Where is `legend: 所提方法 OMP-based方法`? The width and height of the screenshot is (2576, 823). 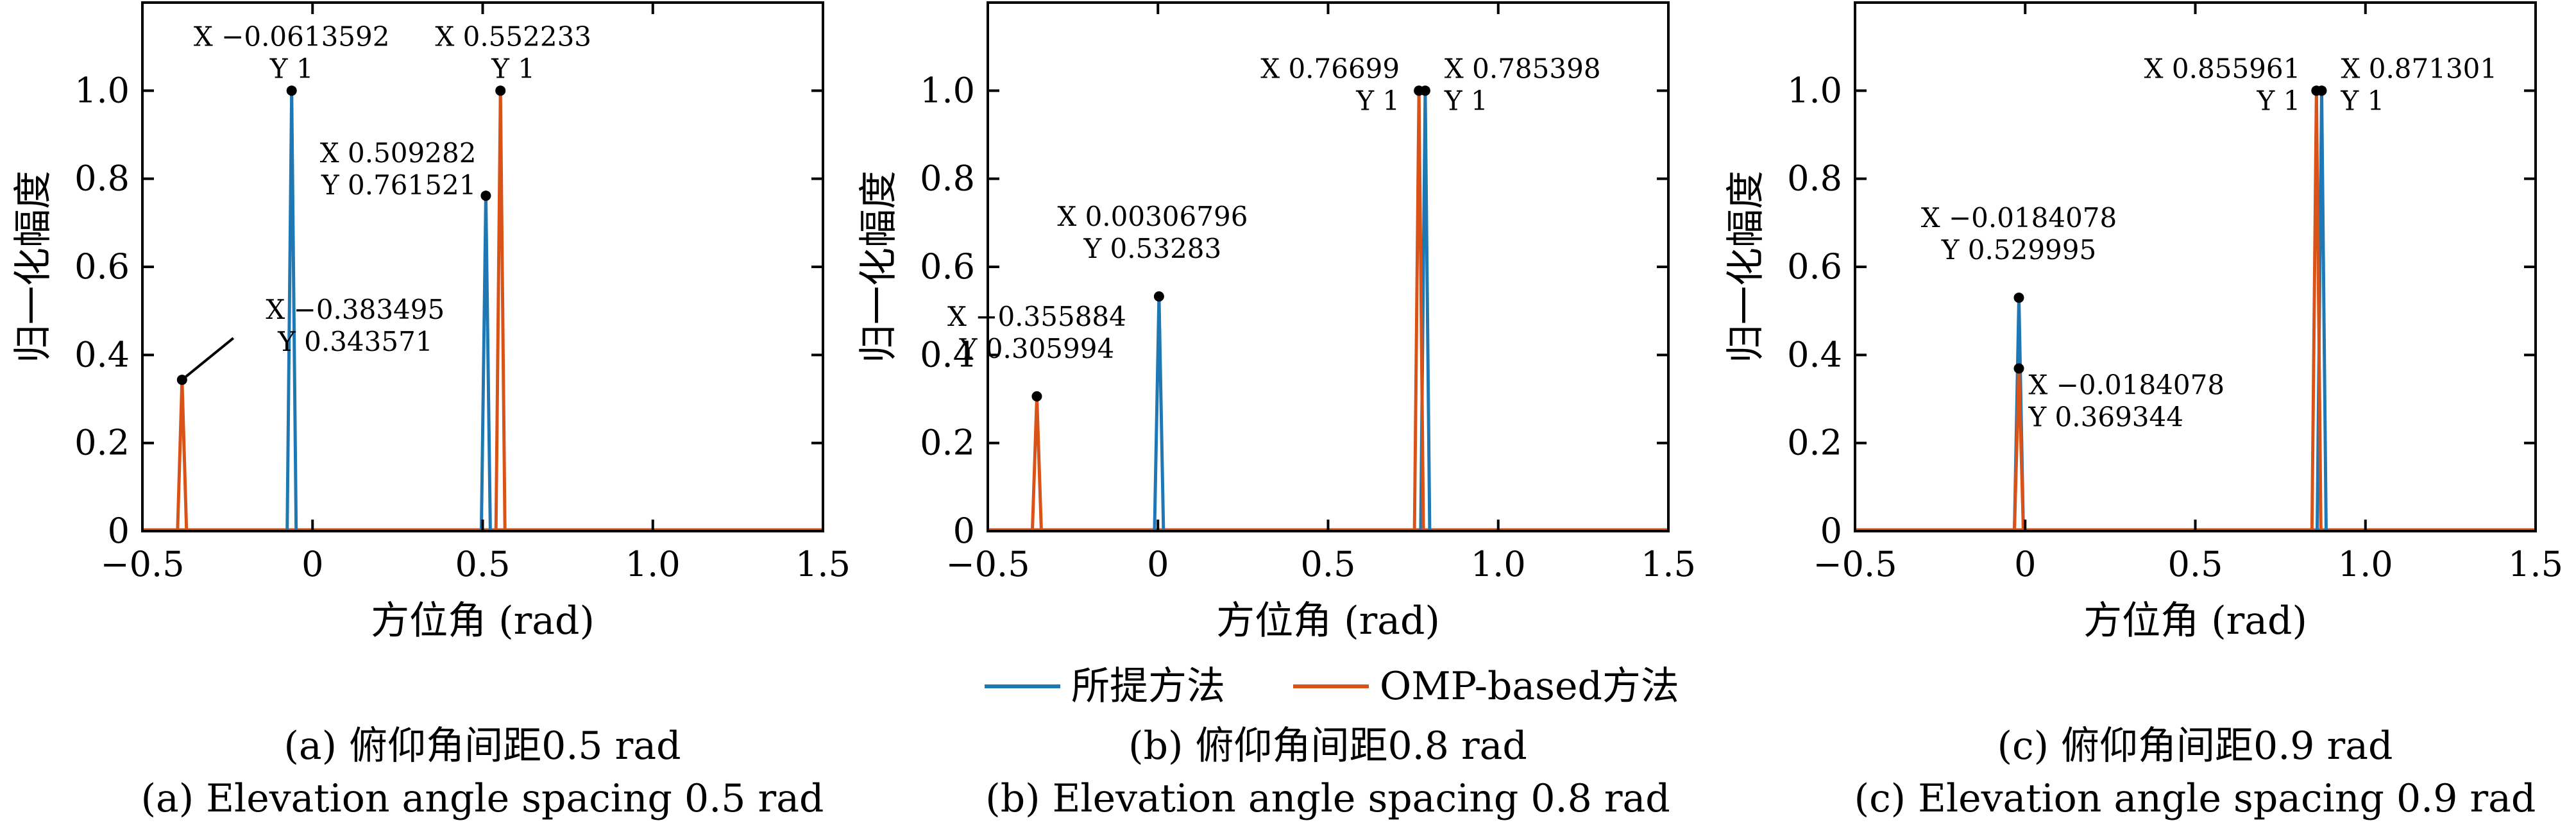 legend: 所提方法 OMP-based方法 is located at coordinates (1332, 686).